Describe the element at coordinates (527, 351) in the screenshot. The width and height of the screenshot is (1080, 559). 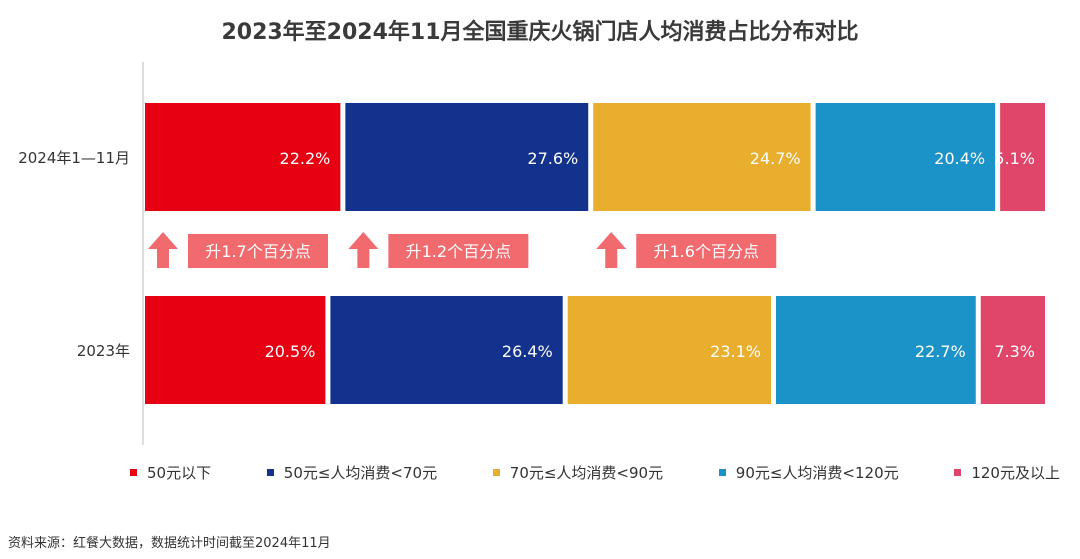
I see `data-label: 26.4%` at that location.